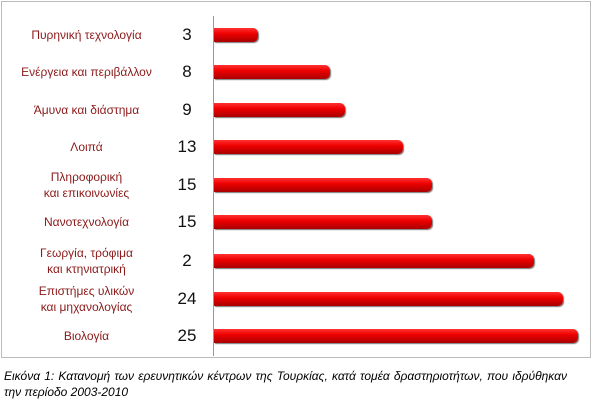 The width and height of the screenshot is (597, 410). I want to click on category-label: Επιστήμες υλικών και μηχανολογίας, so click(86, 298).